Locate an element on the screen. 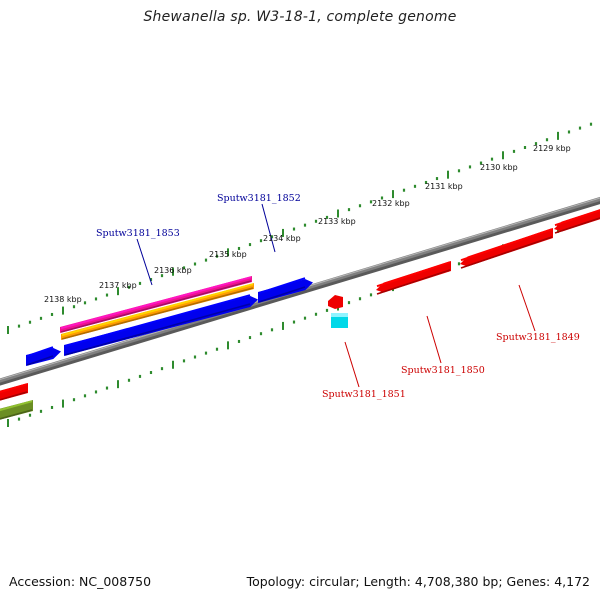 Image resolution: width=600 pixels, height=604 pixels. pseudogene-left-partial-highlight is located at coordinates (16, 406).